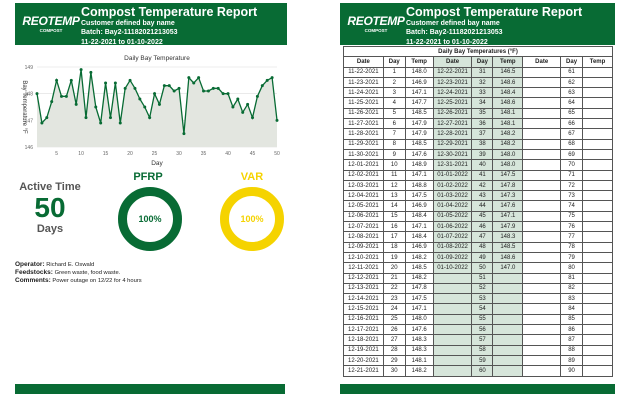  Describe the element at coordinates (419, 165) in the screenshot. I see `temp-cell: 148.9` at that location.